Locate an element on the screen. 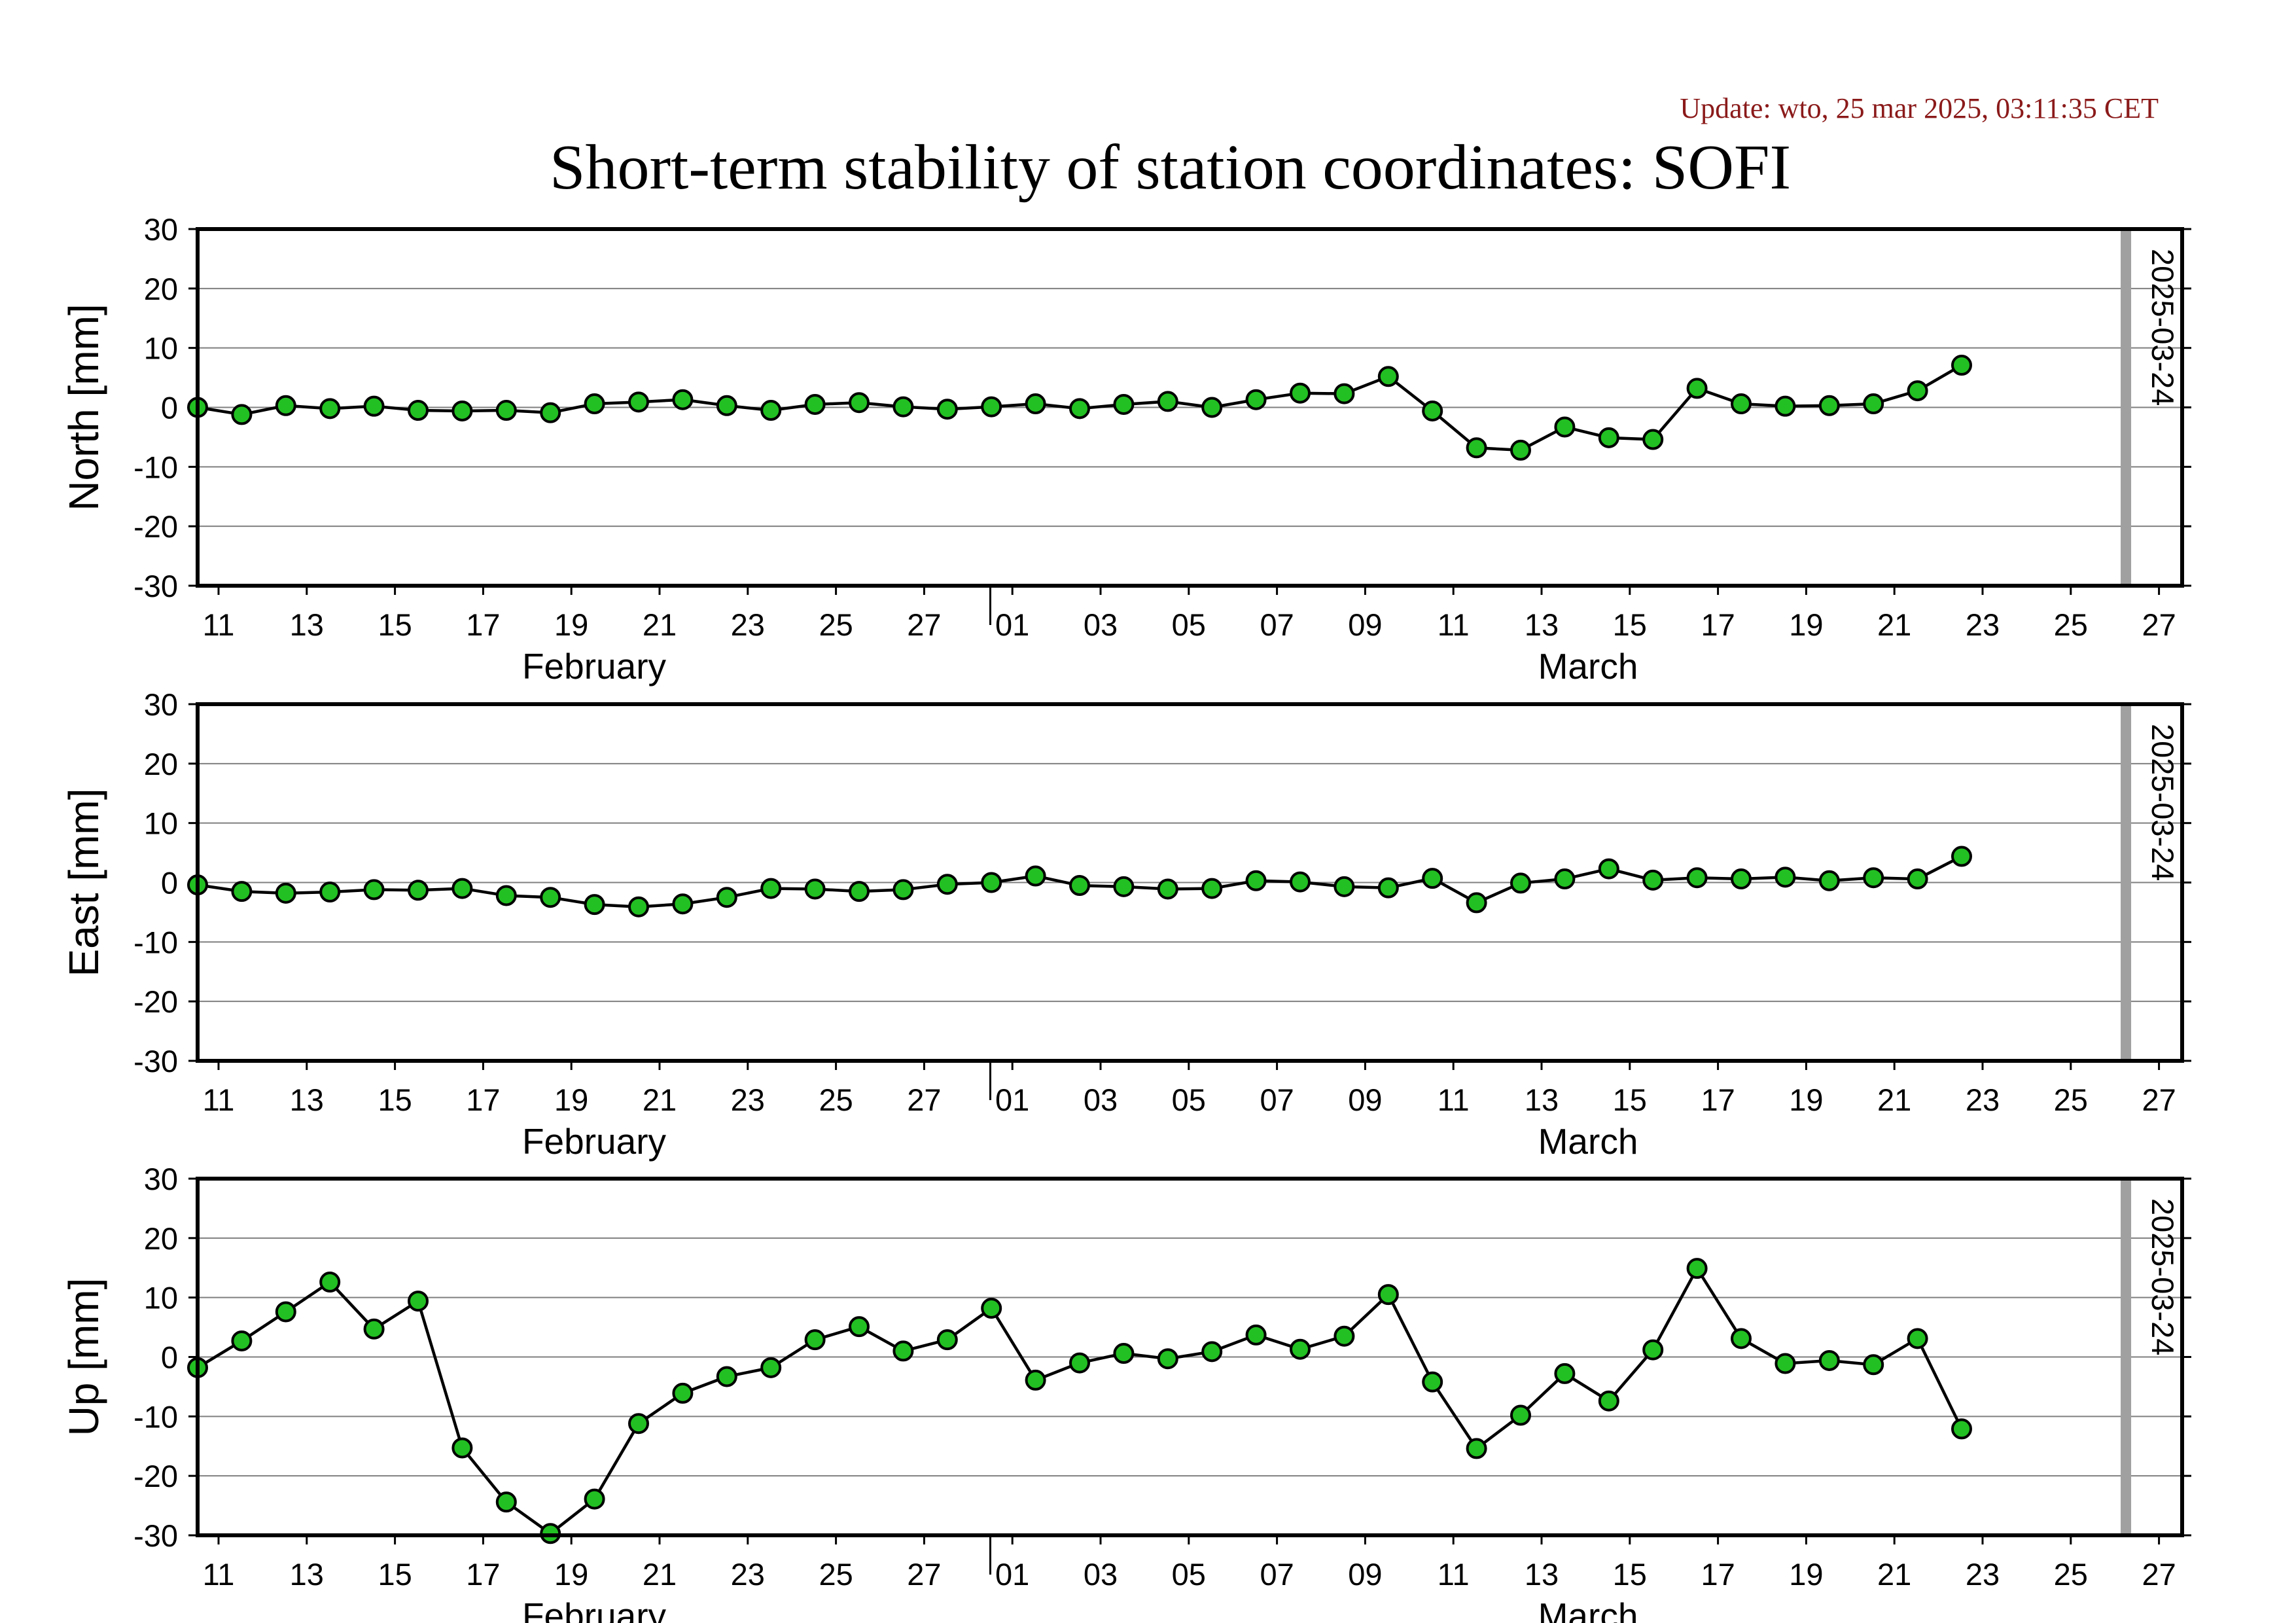 This screenshot has width=2296, height=1623. y-axis-label: East [mm] is located at coordinates (83, 882).